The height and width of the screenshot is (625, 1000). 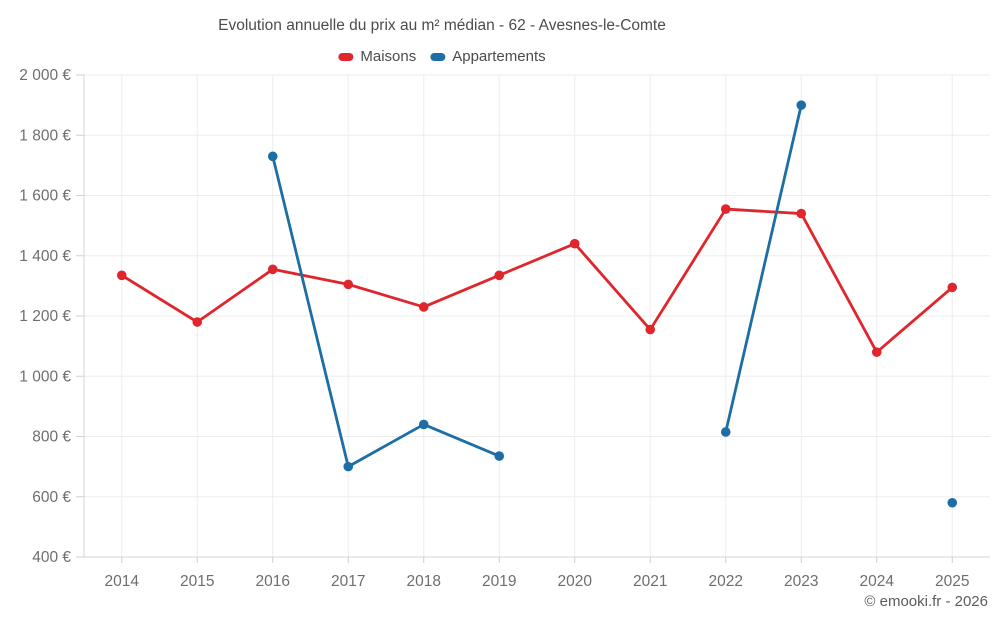 I want to click on appartements-swatch-icon, so click(x=438, y=56).